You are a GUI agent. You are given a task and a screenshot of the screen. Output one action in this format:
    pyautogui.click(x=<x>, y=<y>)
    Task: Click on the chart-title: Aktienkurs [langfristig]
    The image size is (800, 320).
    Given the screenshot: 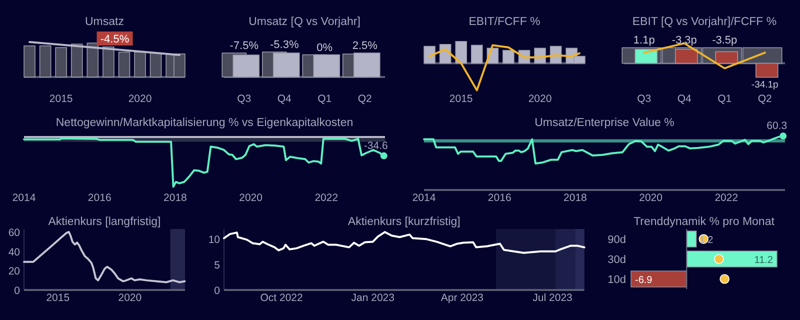 What is the action you would take?
    pyautogui.click(x=104, y=222)
    